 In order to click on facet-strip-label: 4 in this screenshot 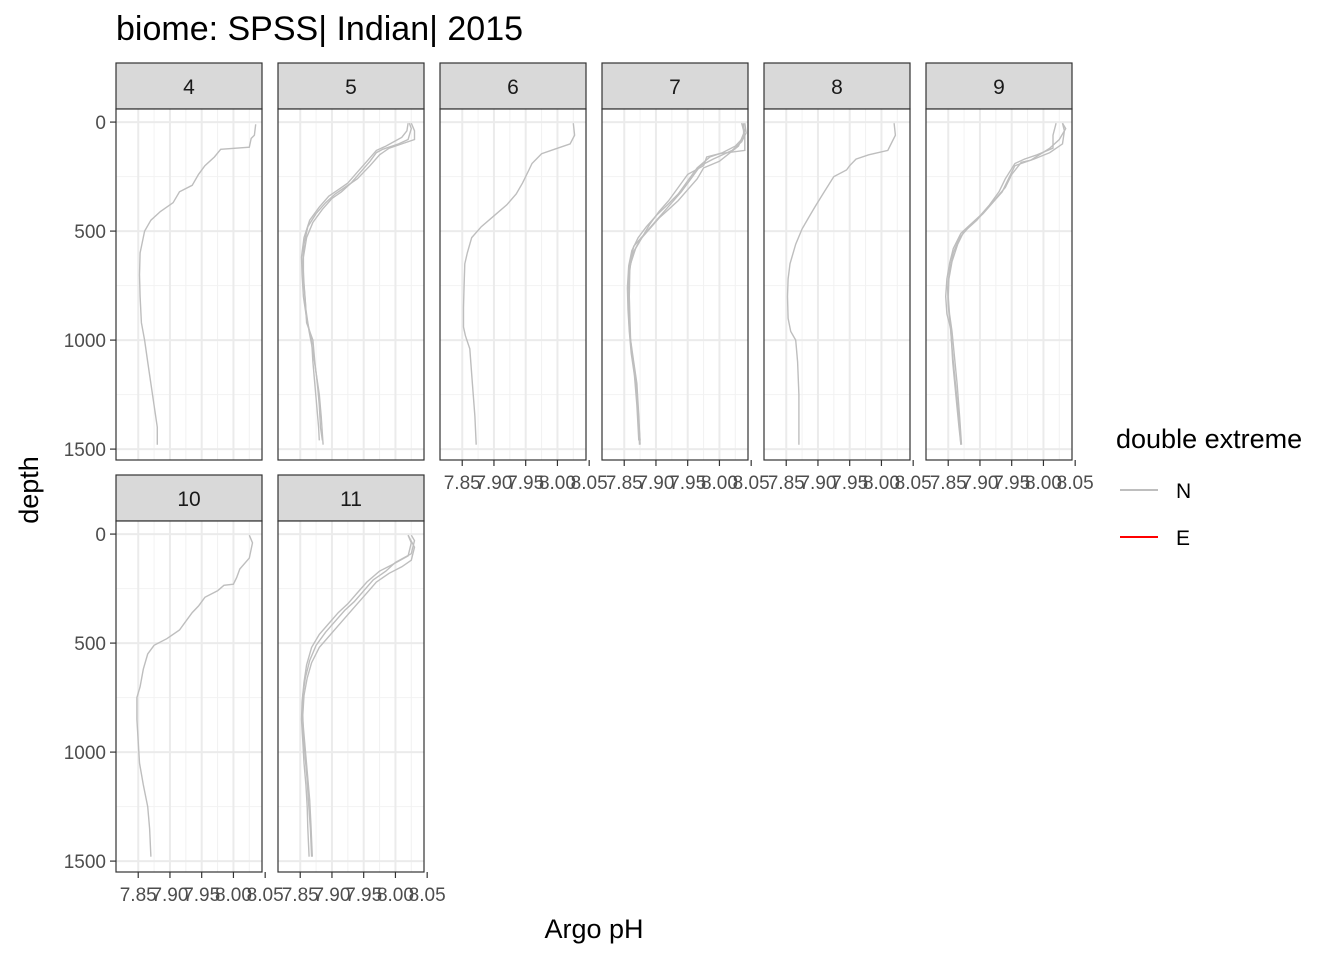, I will do `click(189, 87)`.